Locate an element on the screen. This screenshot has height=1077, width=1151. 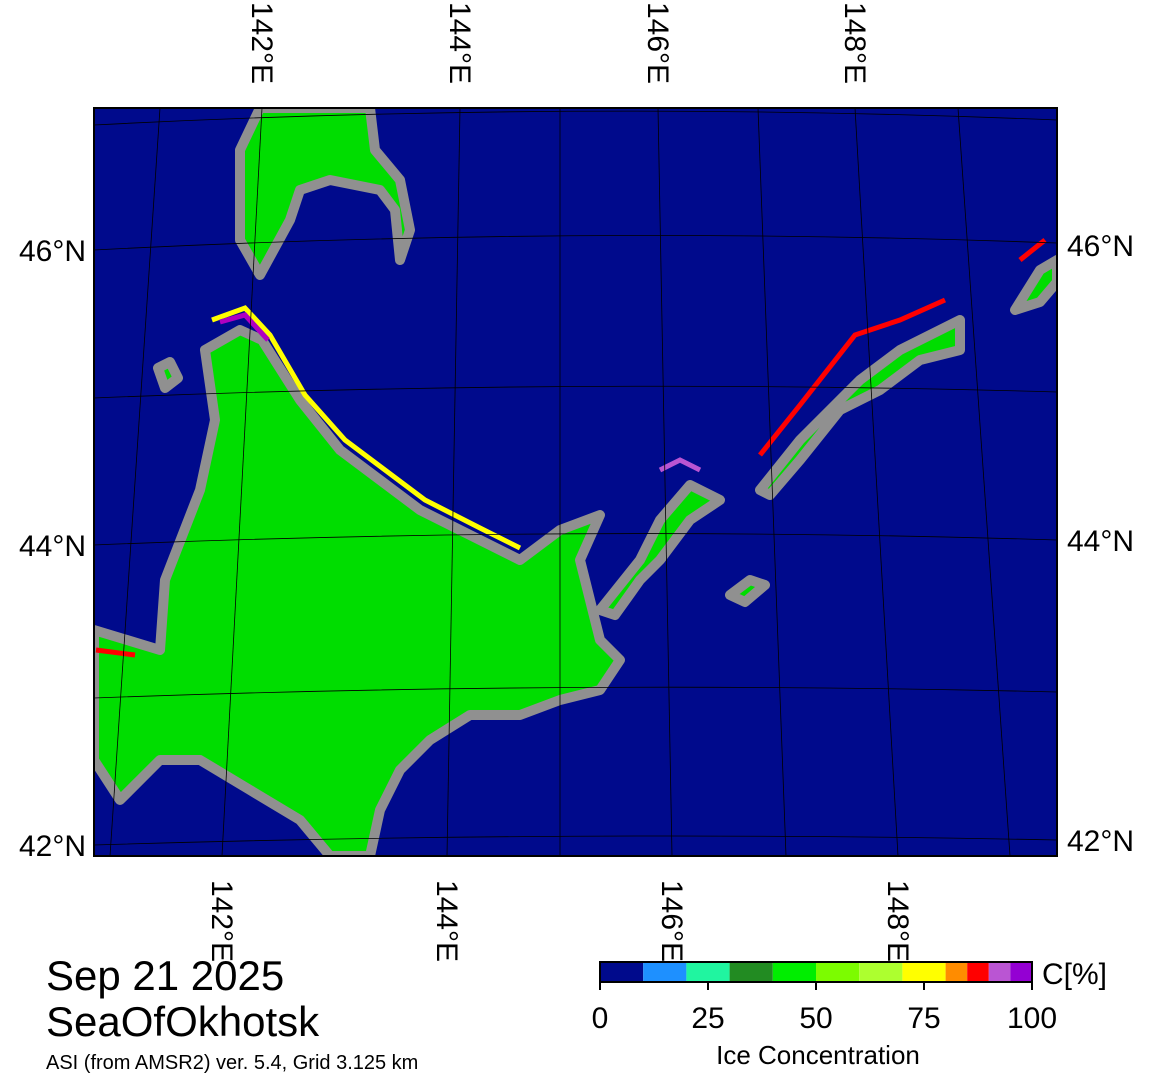
lon-label-bottom: 148°E is located at coordinates (897, 921).